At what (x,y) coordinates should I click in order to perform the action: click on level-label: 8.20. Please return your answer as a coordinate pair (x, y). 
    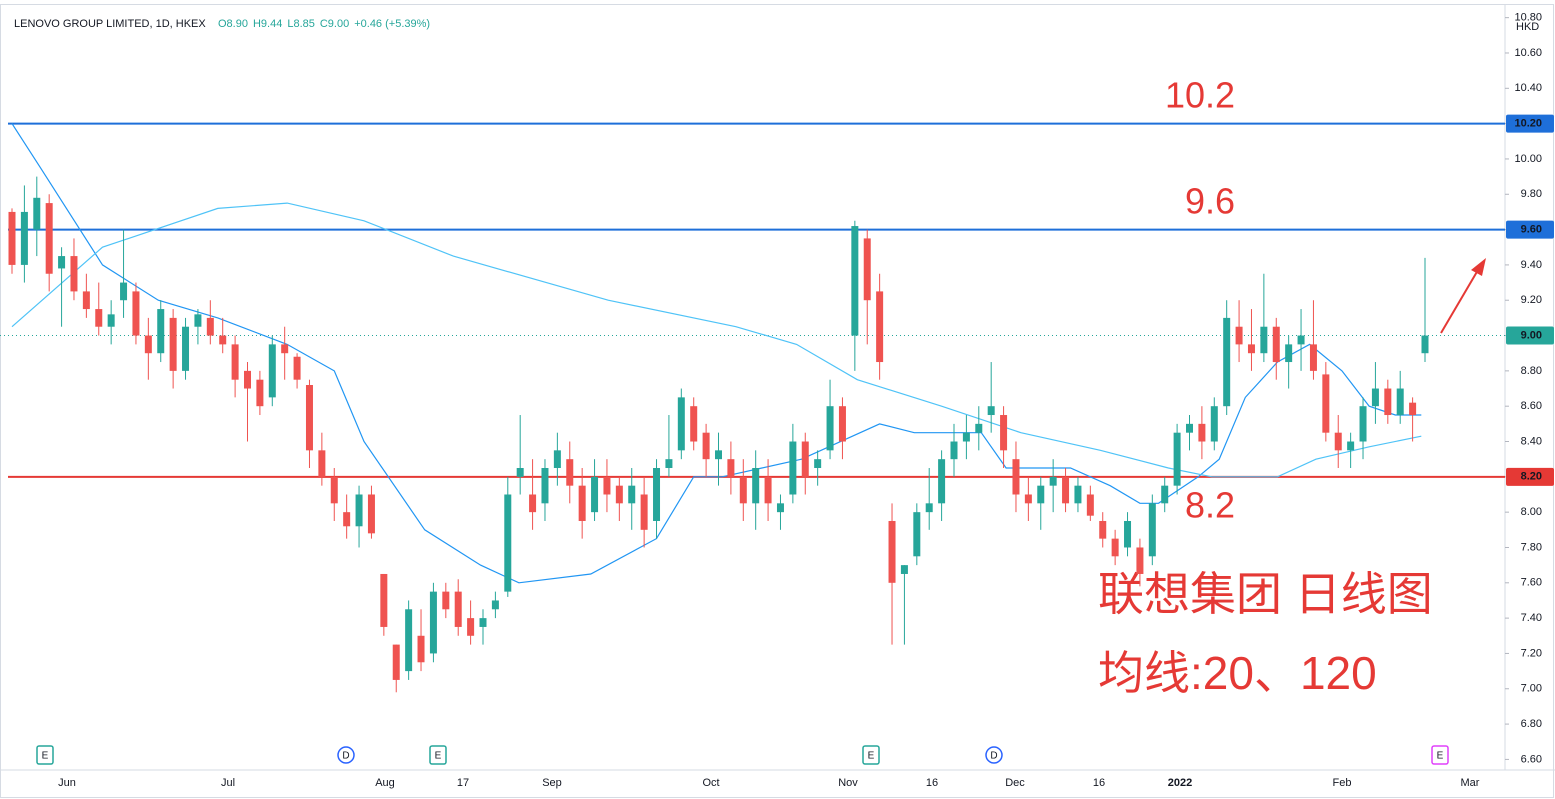
    Looking at the image, I should click on (1531, 477).